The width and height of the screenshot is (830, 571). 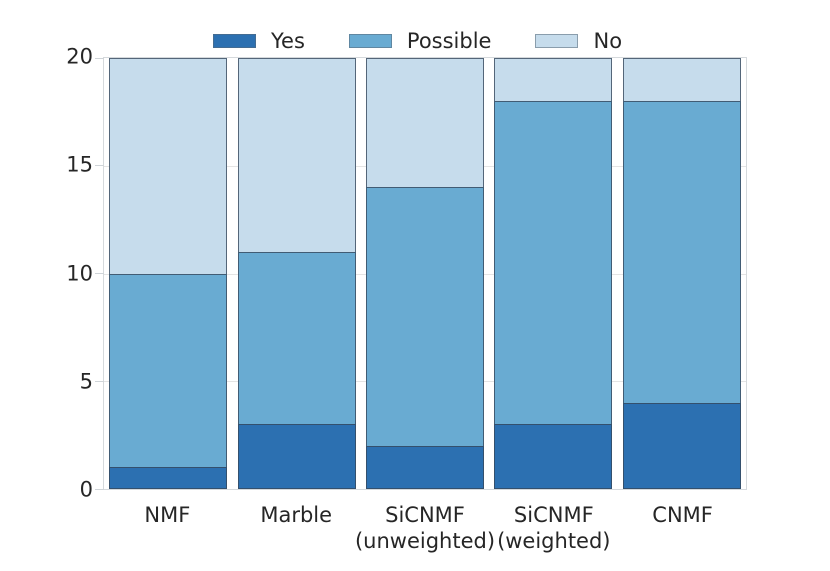 I want to click on x-tick-label: NMF, so click(x=167, y=515).